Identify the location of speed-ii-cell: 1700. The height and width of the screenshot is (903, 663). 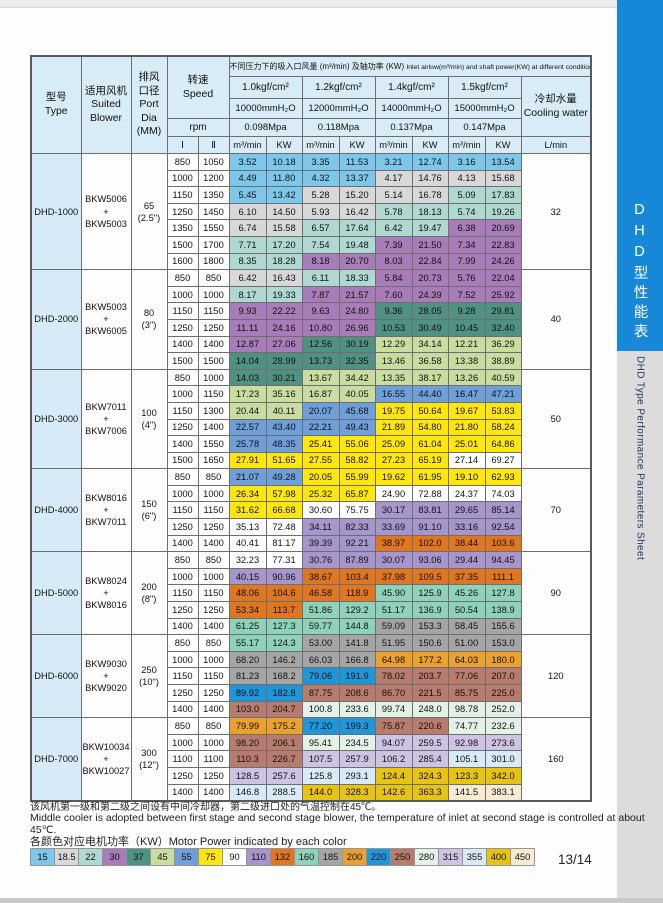
(213, 244).